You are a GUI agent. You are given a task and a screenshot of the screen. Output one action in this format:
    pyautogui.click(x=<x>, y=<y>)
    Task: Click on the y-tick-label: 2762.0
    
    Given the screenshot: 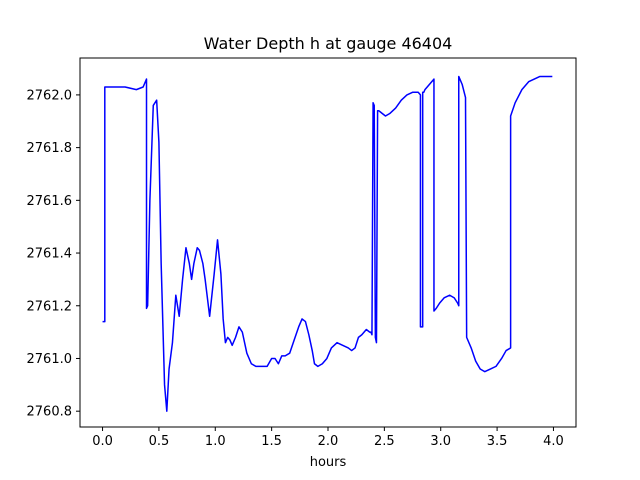 What is the action you would take?
    pyautogui.click(x=50, y=95)
    